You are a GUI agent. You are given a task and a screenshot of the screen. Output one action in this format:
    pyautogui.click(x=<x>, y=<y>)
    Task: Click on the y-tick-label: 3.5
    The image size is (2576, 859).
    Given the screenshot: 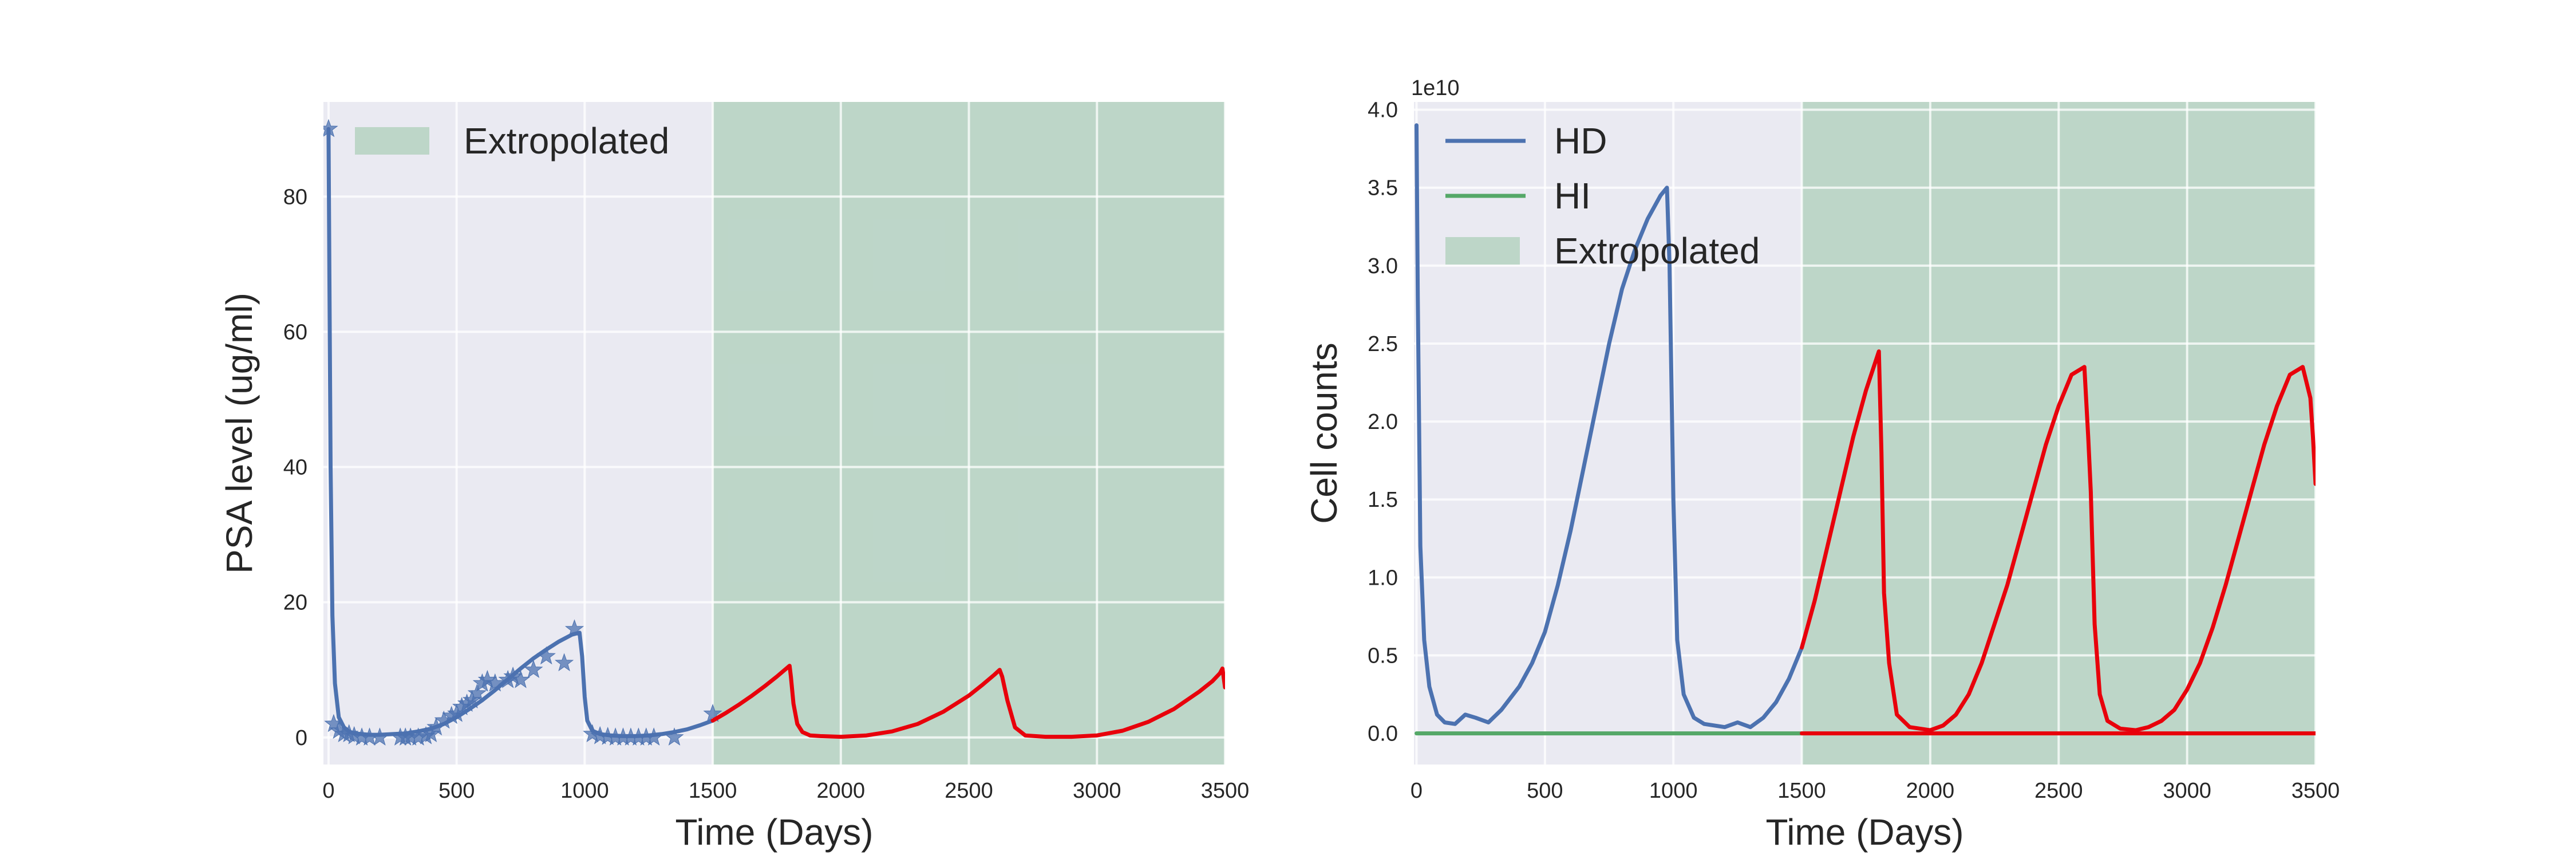 What is the action you would take?
    pyautogui.click(x=1383, y=188)
    